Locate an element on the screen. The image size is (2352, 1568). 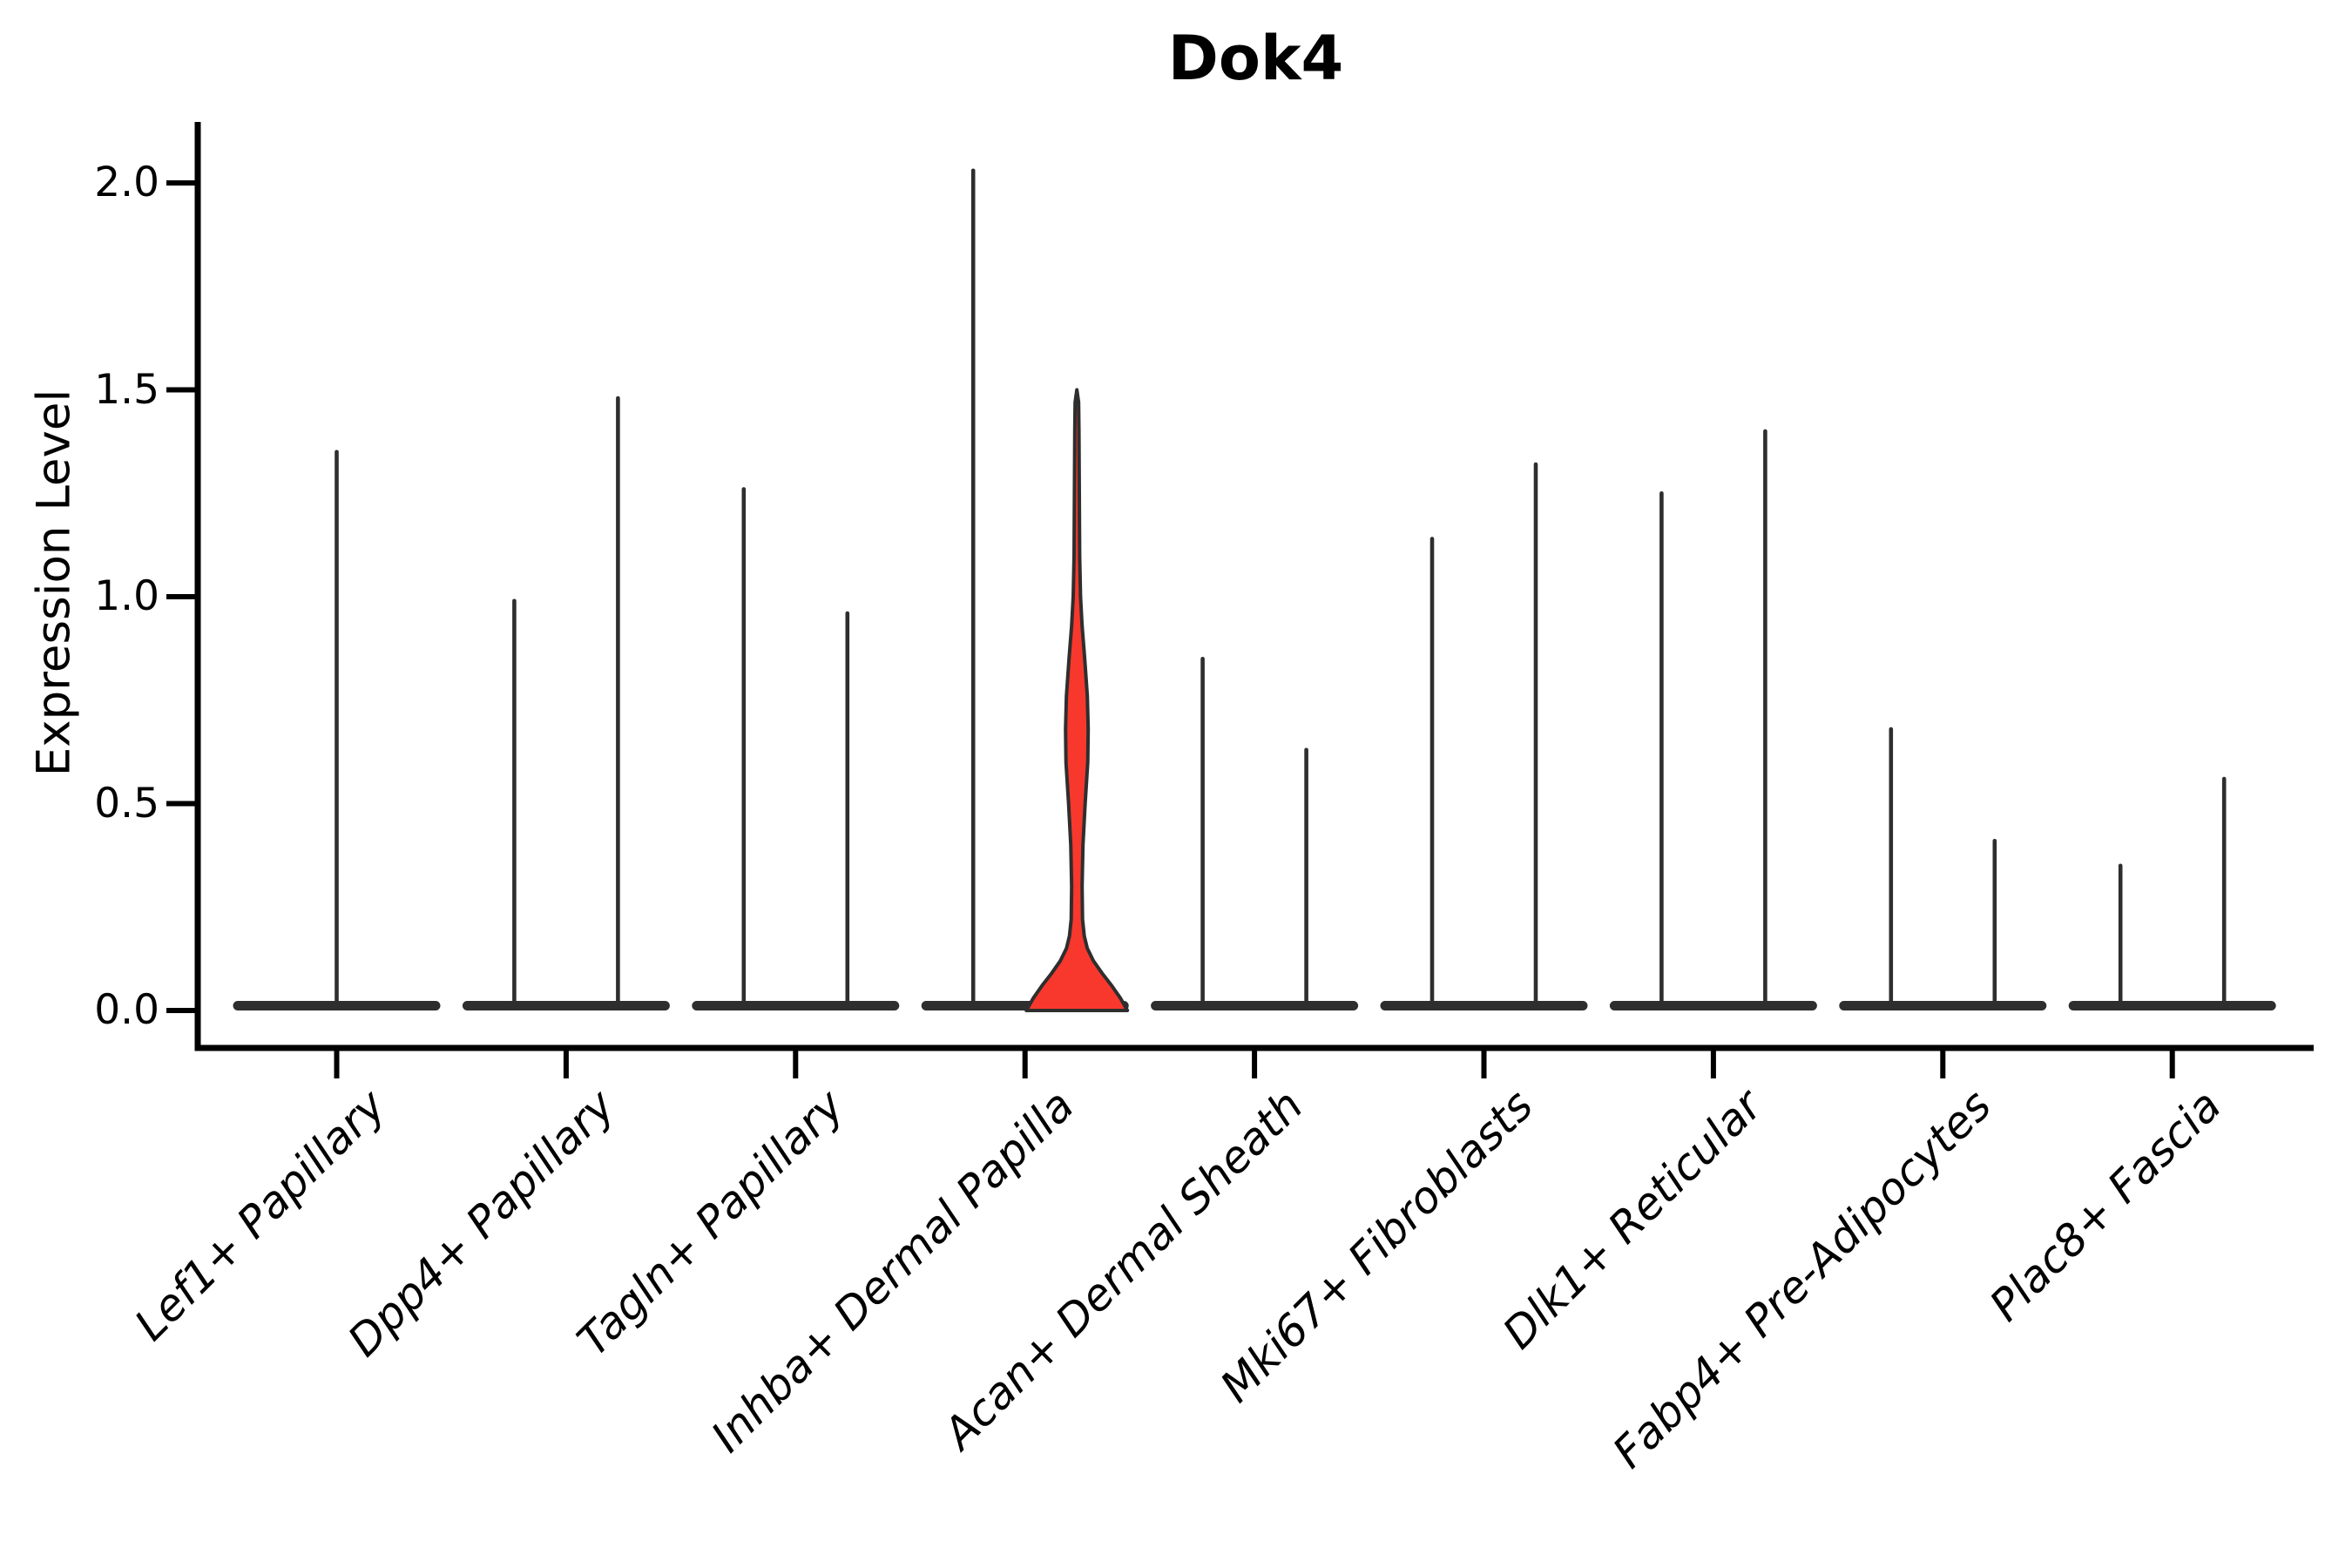
chart-title: Dok4 is located at coordinates (1255, 58).